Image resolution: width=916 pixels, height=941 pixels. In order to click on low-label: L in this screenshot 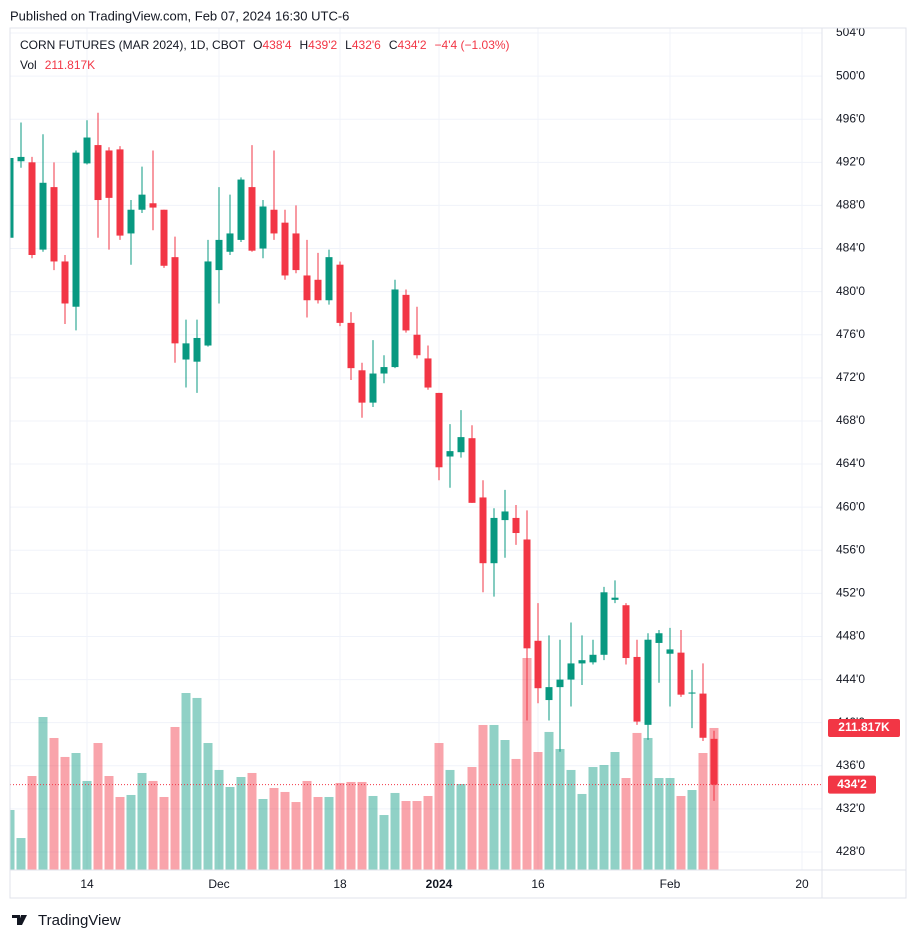, I will do `click(348, 45)`.